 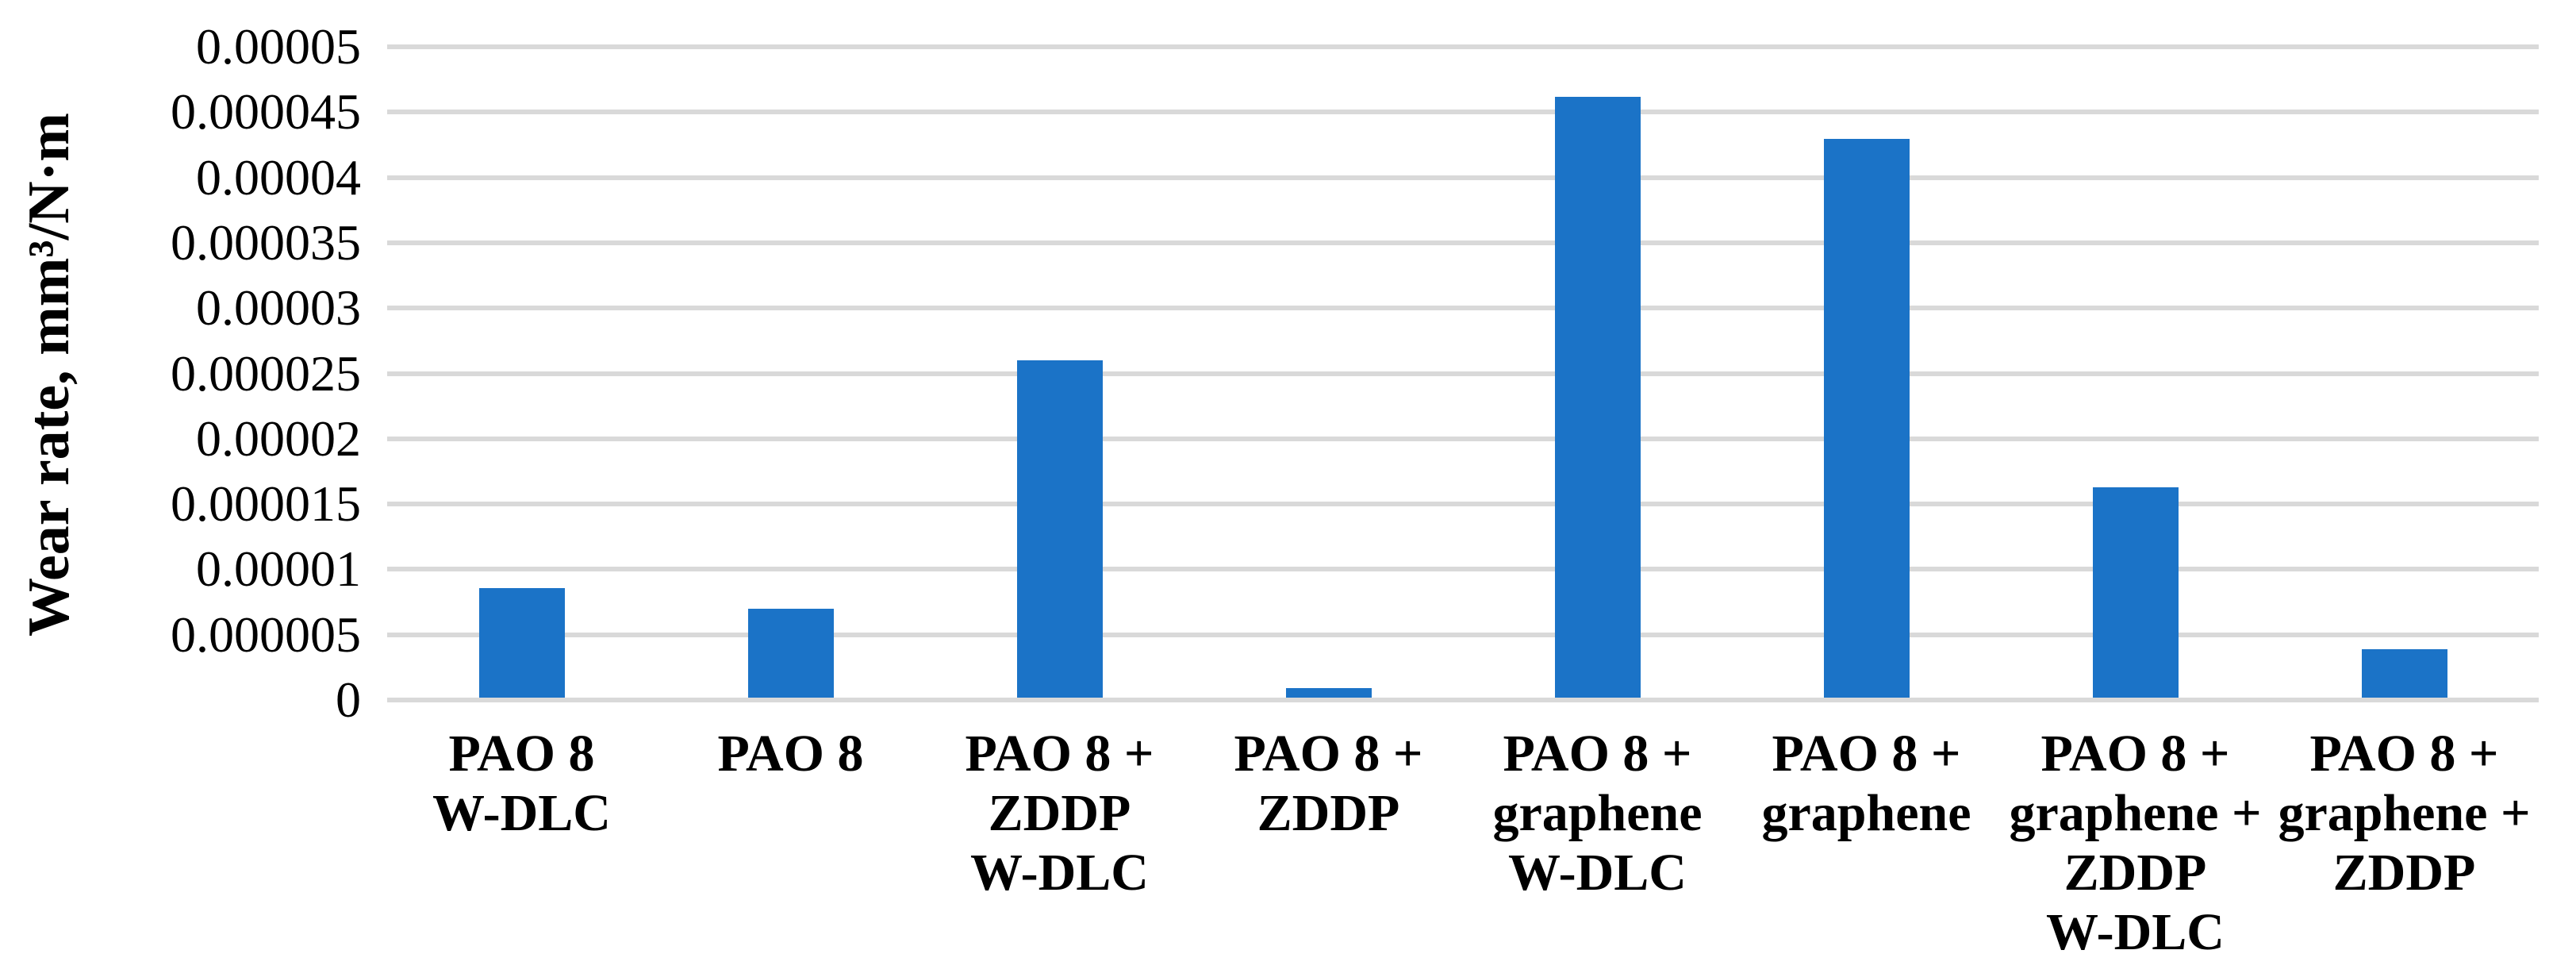 What do you see at coordinates (278, 177) in the screenshot?
I see `y-tick-label: 0.00004` at bounding box center [278, 177].